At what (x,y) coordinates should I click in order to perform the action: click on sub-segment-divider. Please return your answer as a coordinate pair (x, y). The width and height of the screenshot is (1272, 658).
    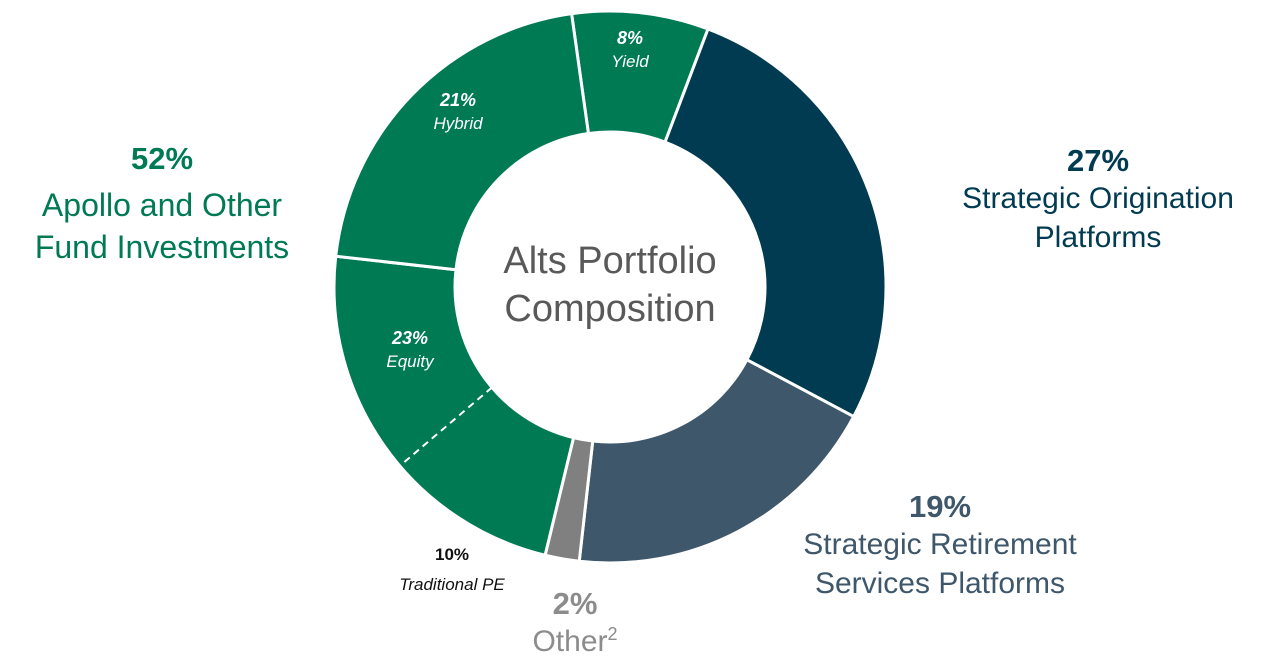
    Looking at the image, I should click on (446, 426).